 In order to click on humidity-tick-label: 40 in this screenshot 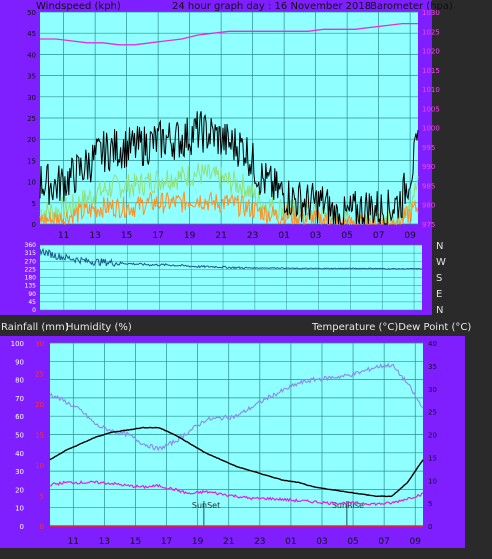, I will do `click(19, 454)`.